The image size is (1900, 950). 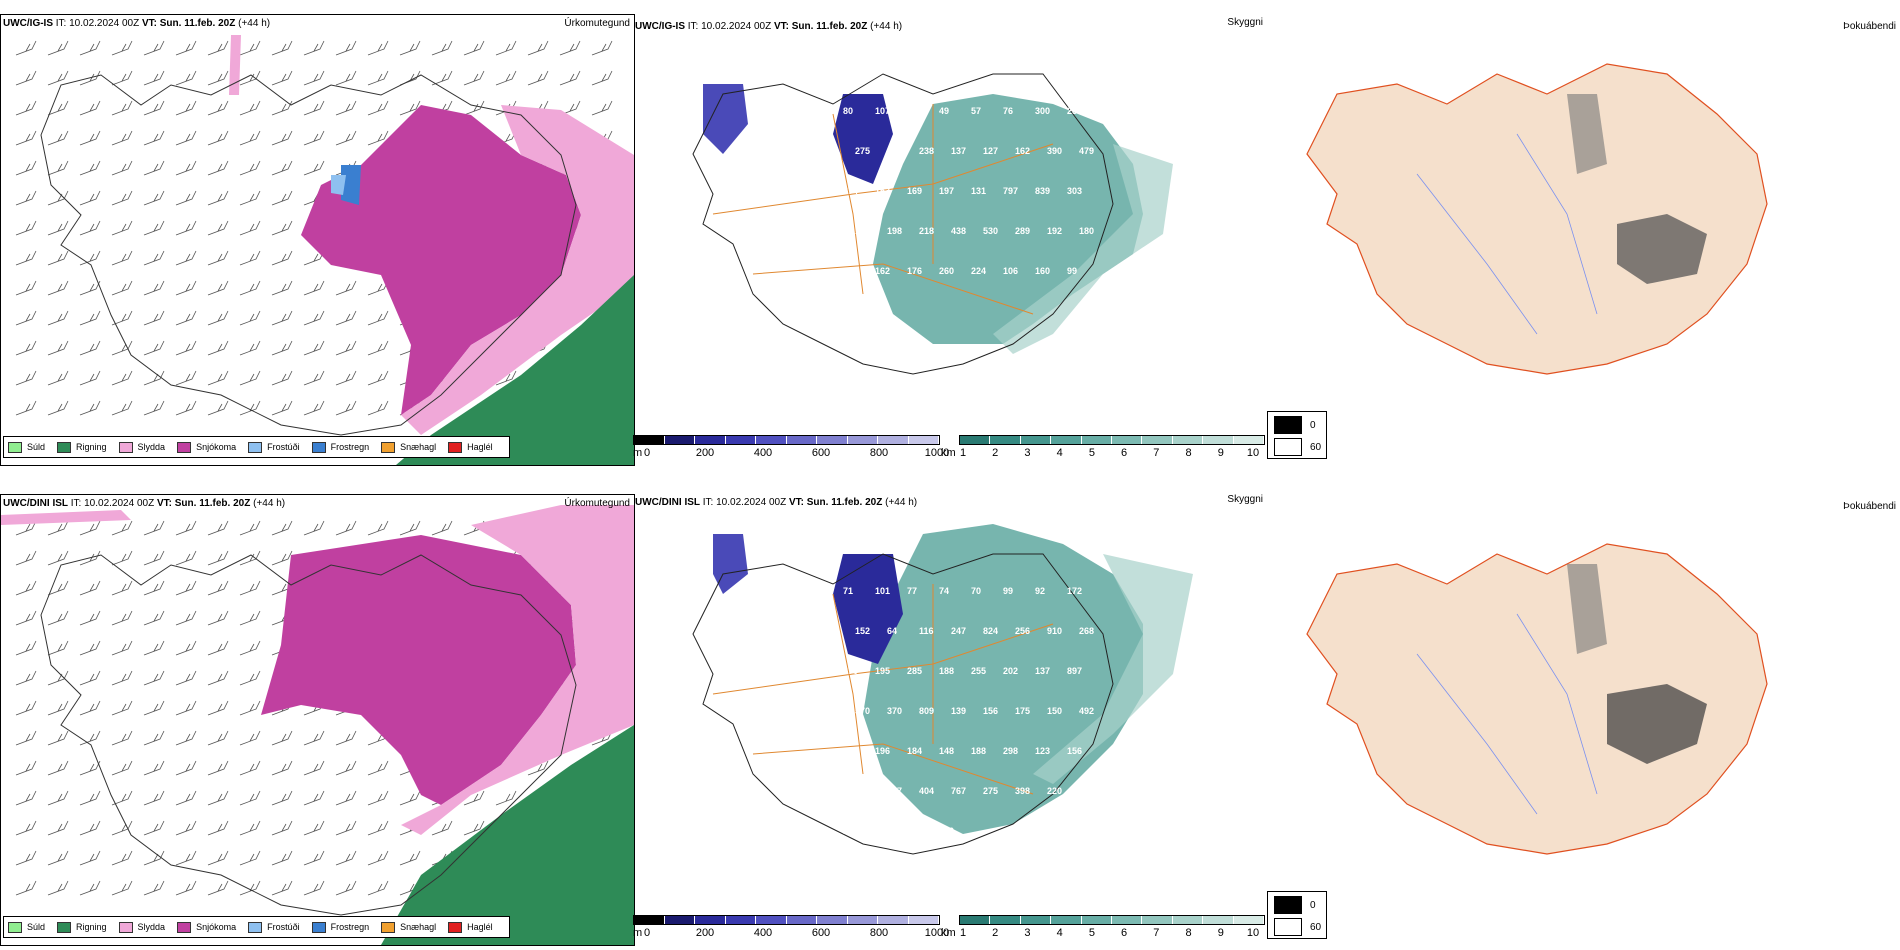 What do you see at coordinates (1295, 905) in the screenshot?
I see `fog-legend-row: 0` at bounding box center [1295, 905].